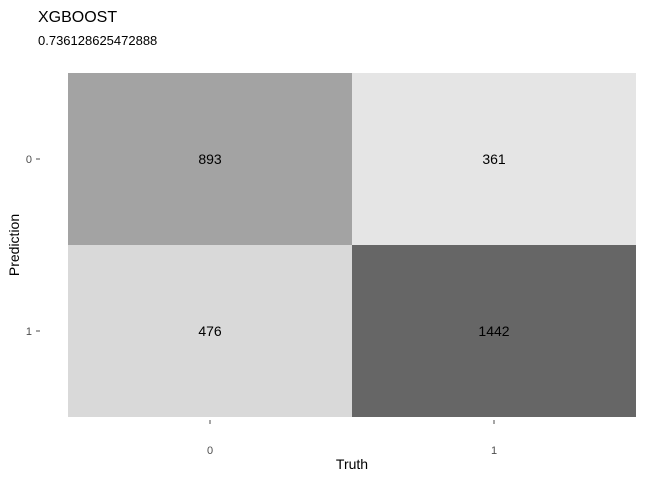 This screenshot has width=672, height=480. Describe the element at coordinates (77, 17) in the screenshot. I see `chart-title: XGBOOST` at that location.